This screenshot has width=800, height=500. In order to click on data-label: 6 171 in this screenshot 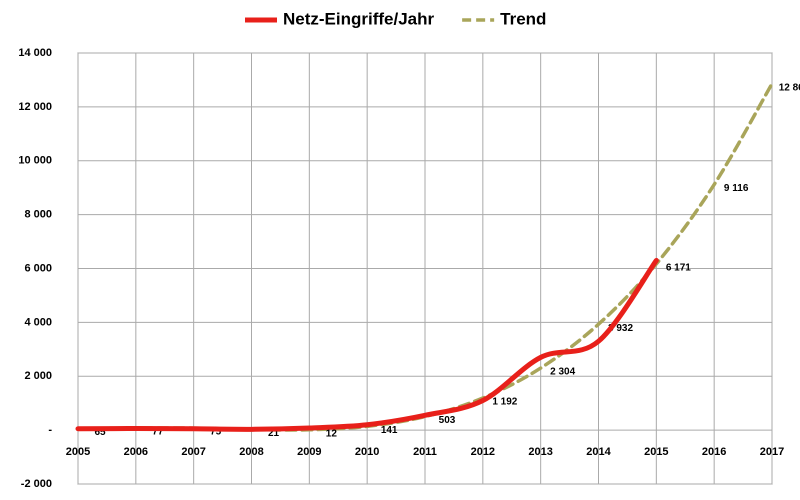, I will do `click(678, 268)`.